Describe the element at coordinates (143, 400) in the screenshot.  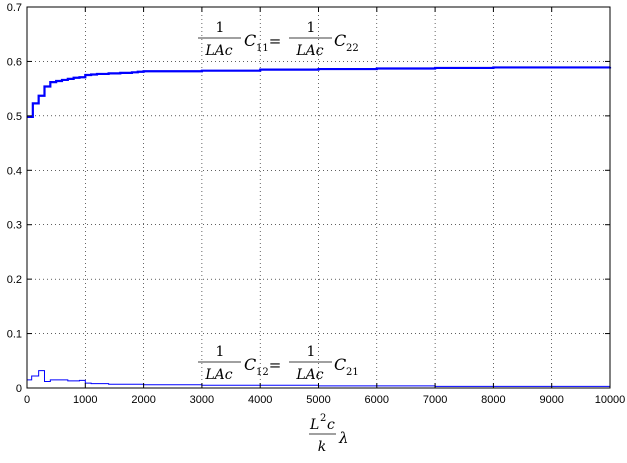
I see `x-tick-label: 2000` at that location.